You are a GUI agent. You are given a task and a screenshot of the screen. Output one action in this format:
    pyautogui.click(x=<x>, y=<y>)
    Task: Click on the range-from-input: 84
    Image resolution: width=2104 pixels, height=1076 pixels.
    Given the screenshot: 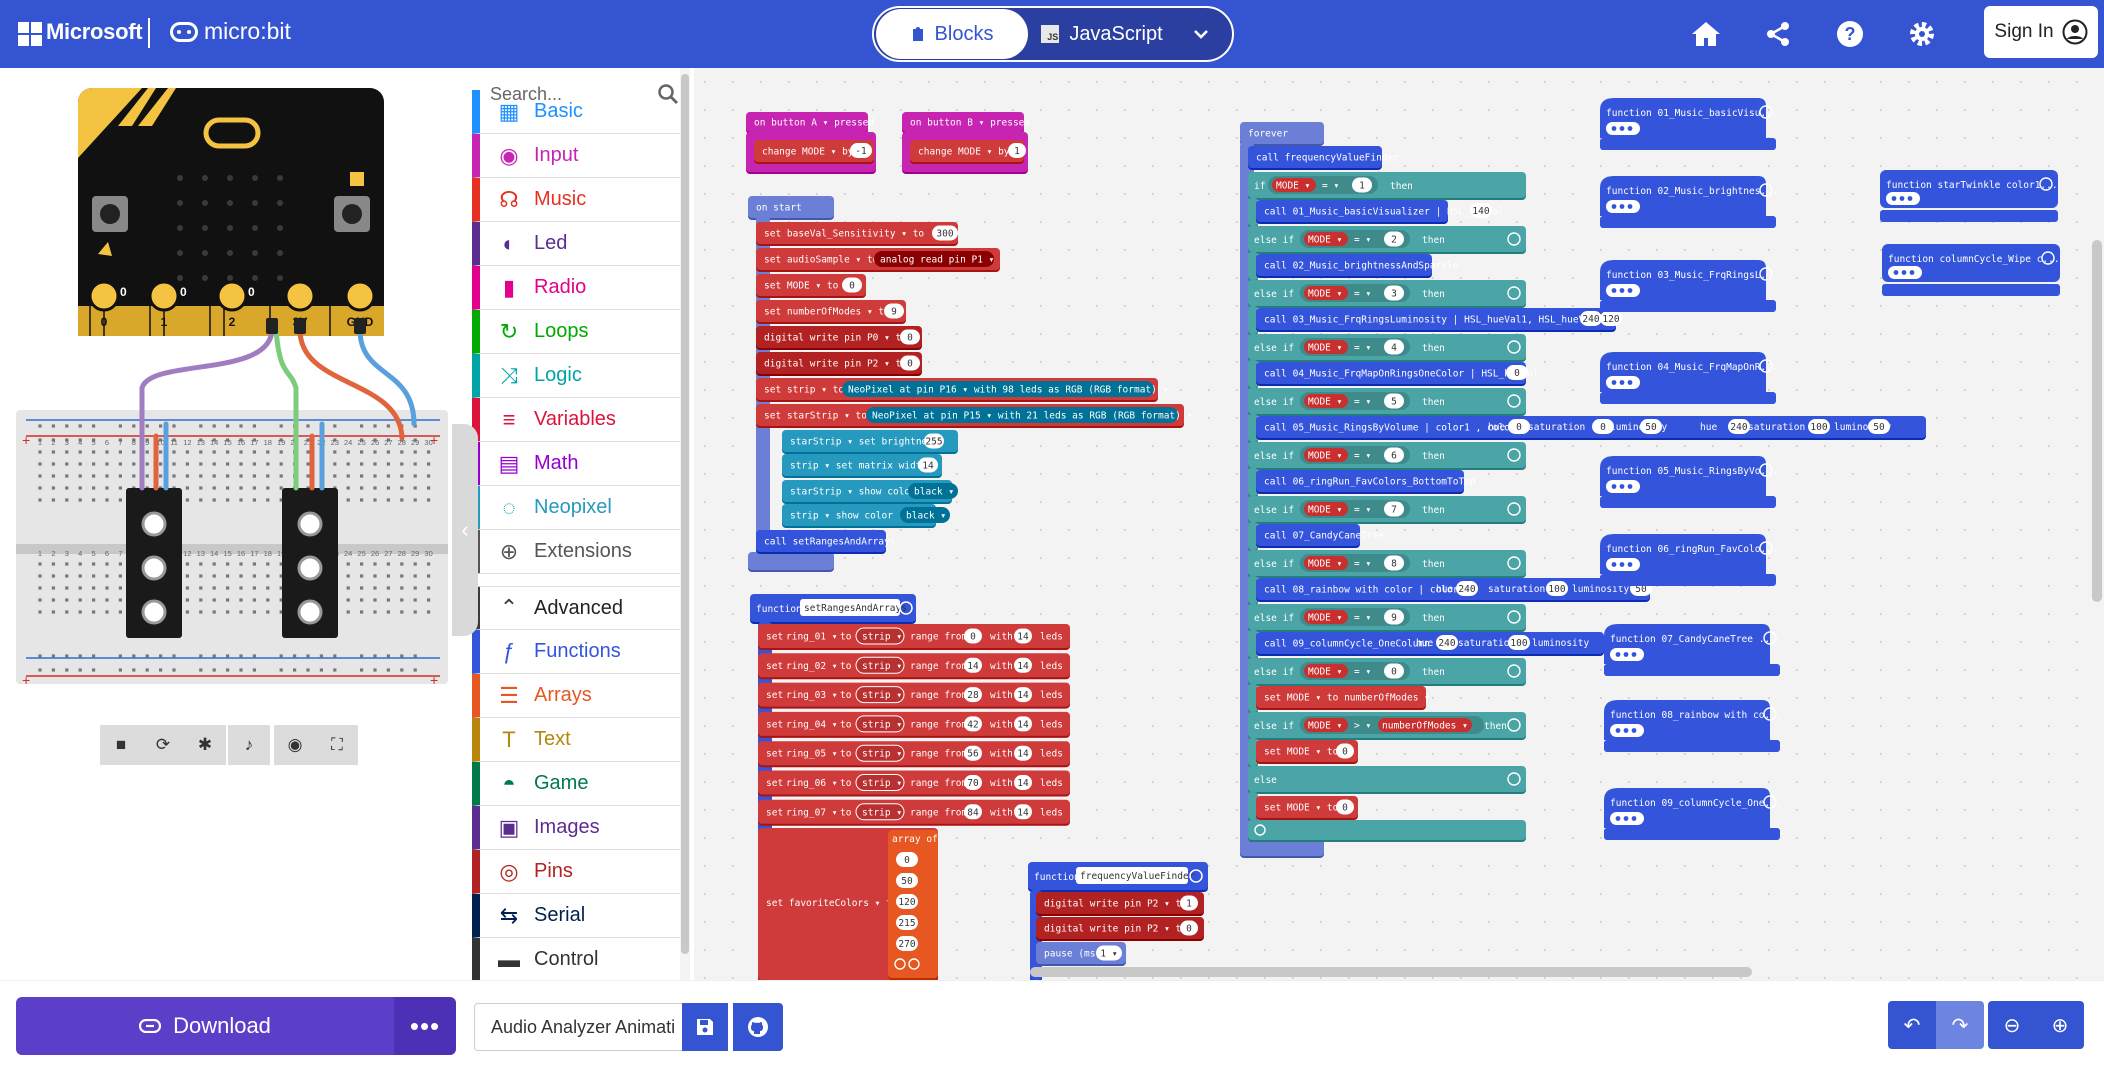 What is the action you would take?
    pyautogui.click(x=973, y=812)
    